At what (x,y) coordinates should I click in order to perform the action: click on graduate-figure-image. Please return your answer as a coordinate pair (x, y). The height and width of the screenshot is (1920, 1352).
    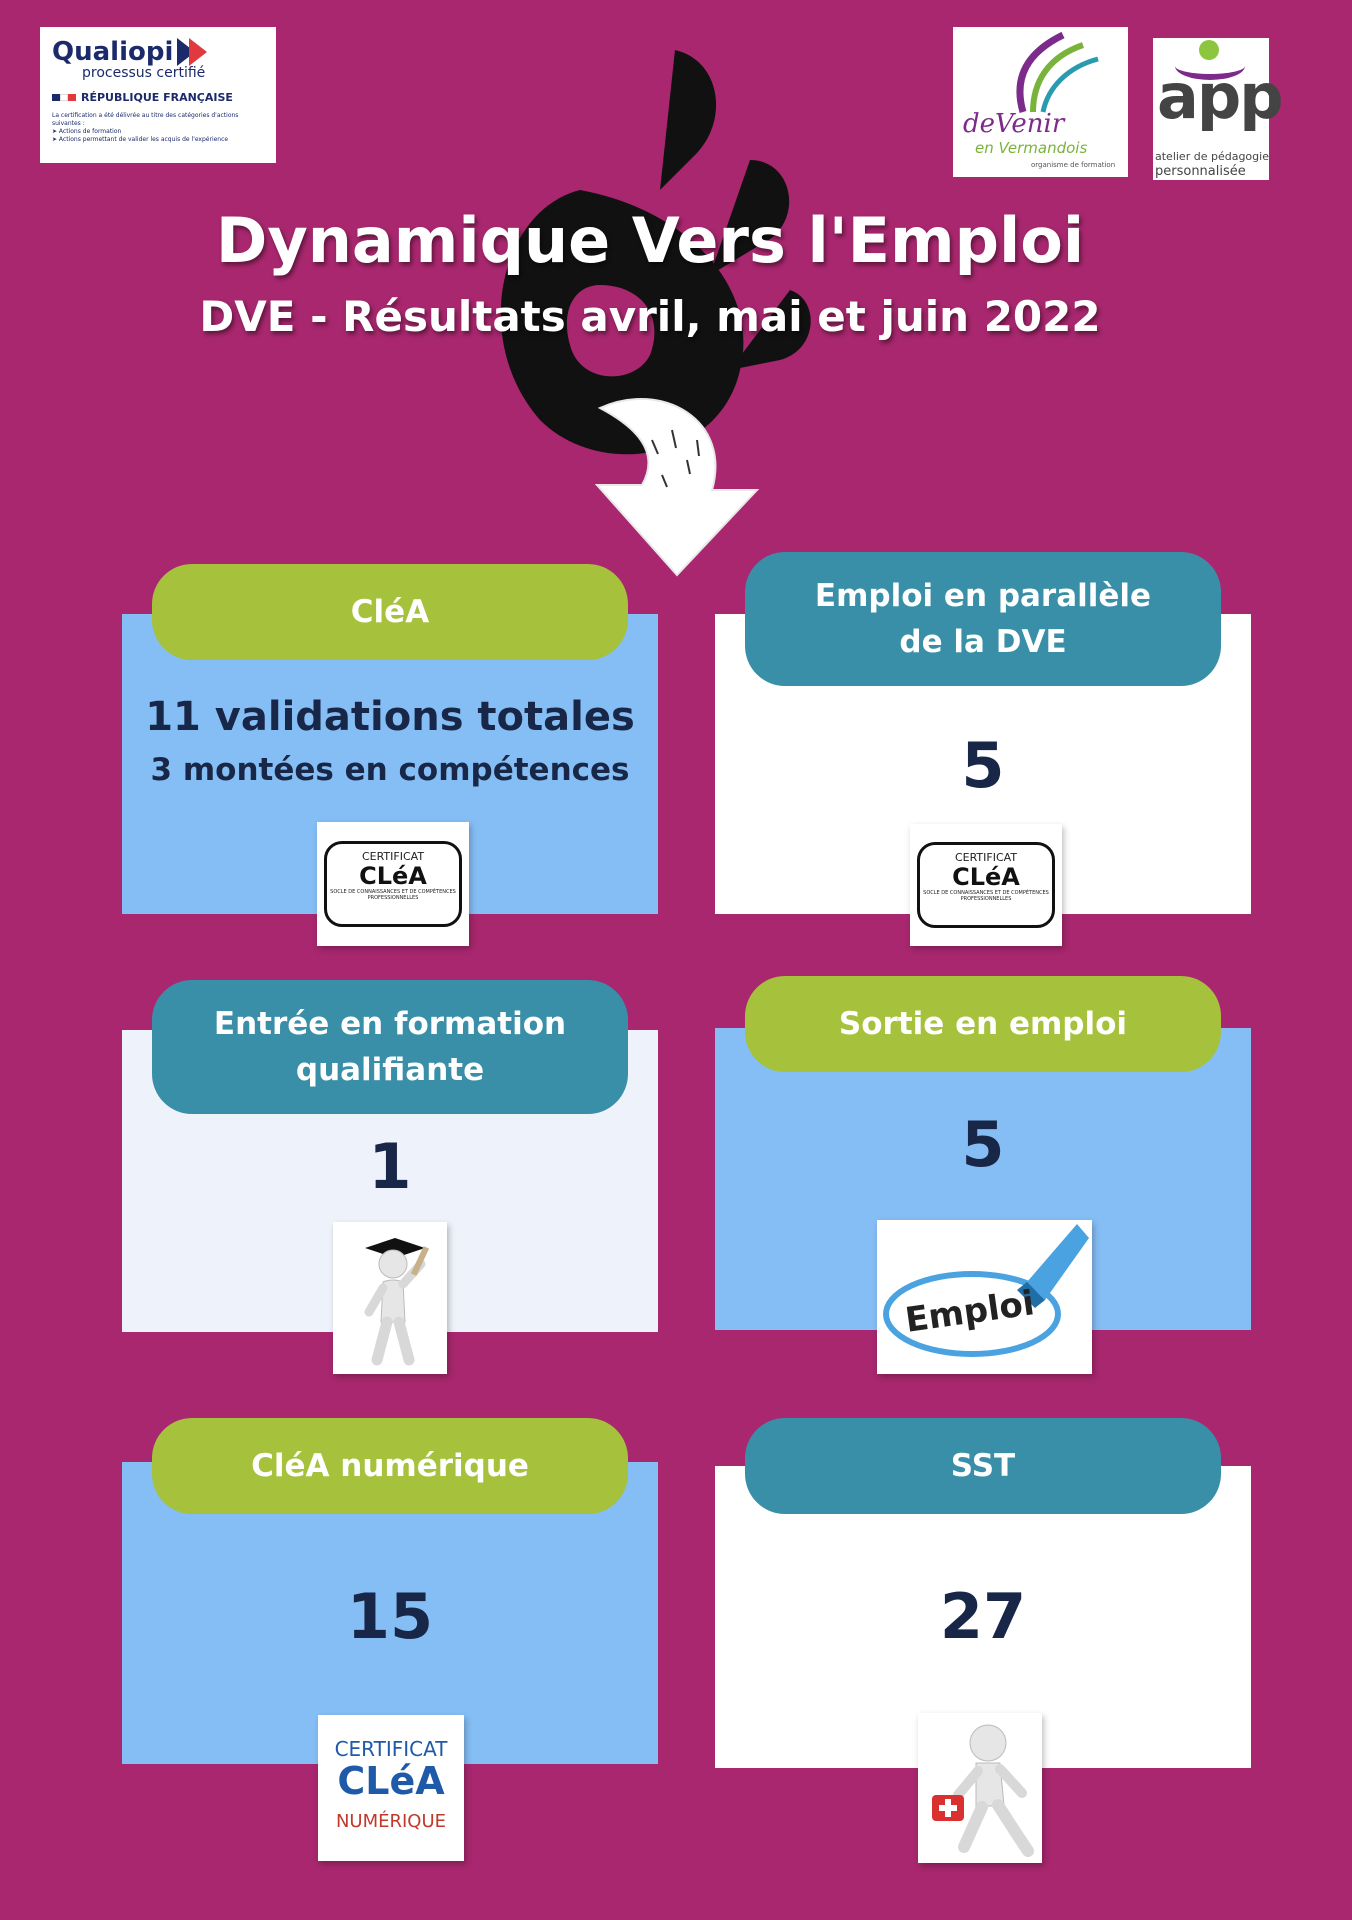
    Looking at the image, I should click on (390, 1298).